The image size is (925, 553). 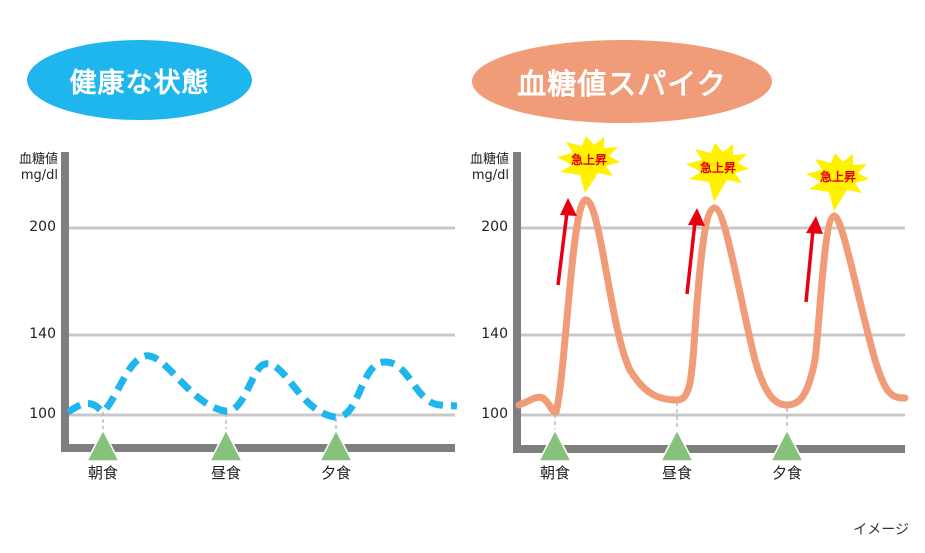 I want to click on spike-title-text: 血糖値スパイク, so click(x=622, y=83).